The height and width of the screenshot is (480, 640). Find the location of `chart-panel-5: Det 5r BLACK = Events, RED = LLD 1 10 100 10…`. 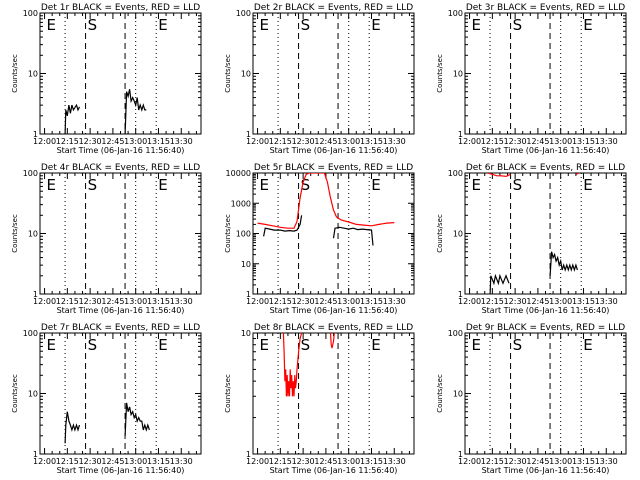

chart-panel-5: Det 5r BLACK = Events, RED = LLD 1 10 100 10… is located at coordinates (319, 239).